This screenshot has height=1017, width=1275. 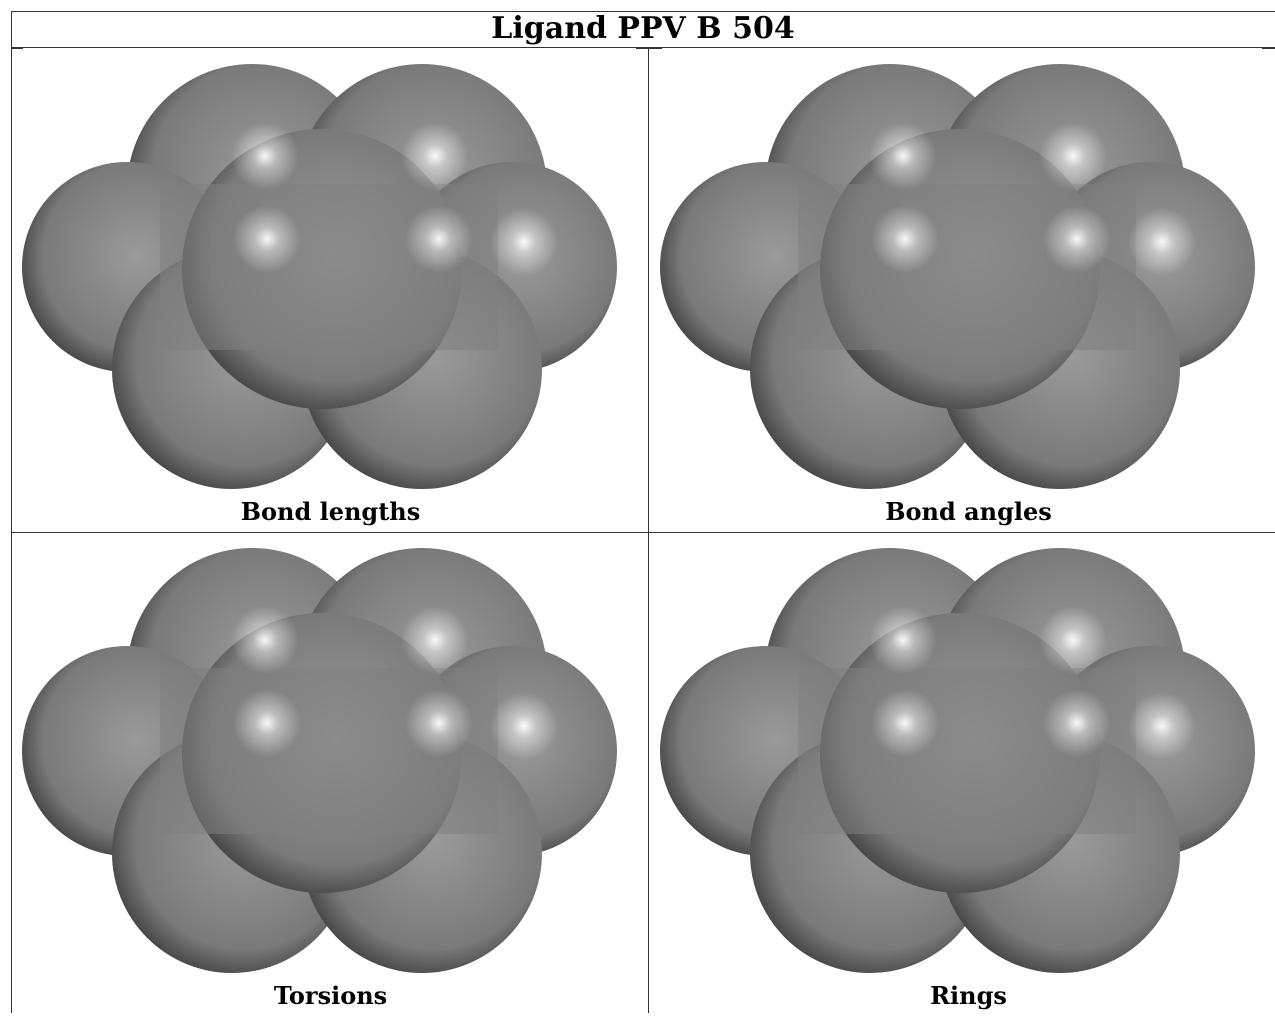 What do you see at coordinates (643, 29) in the screenshot?
I see `page-title: Ligand PPV B 504` at bounding box center [643, 29].